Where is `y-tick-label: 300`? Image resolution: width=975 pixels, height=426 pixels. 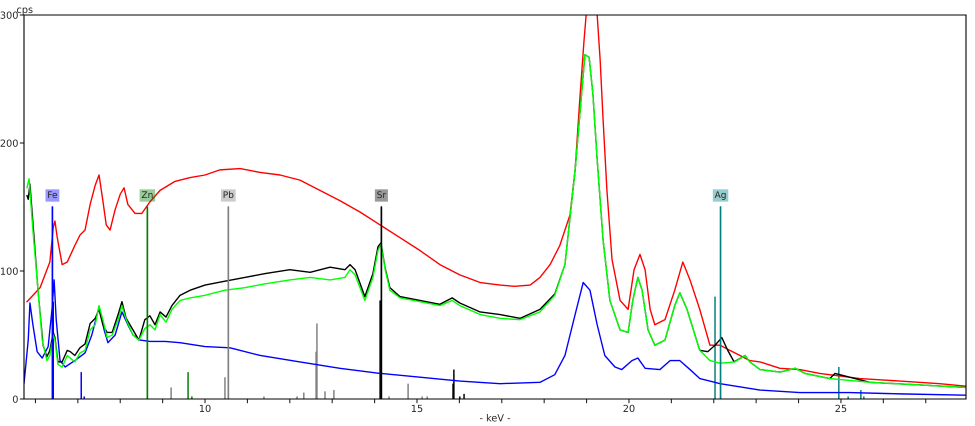
y-tick-label: 300 is located at coordinates (9, 15).